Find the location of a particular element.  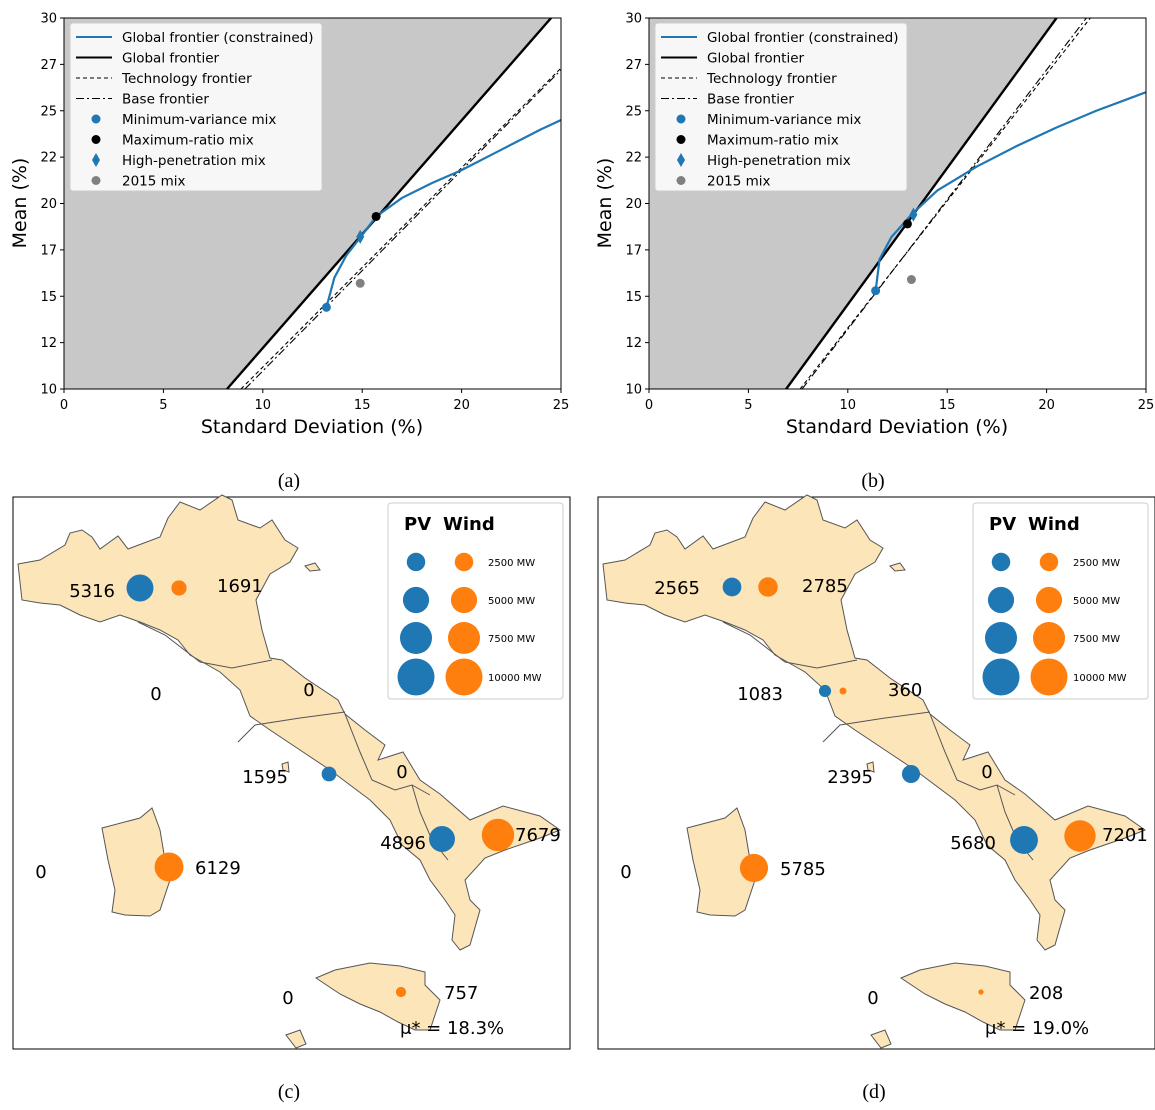

mu-annotation: μ* = 18.3% is located at coordinates (452, 1028).